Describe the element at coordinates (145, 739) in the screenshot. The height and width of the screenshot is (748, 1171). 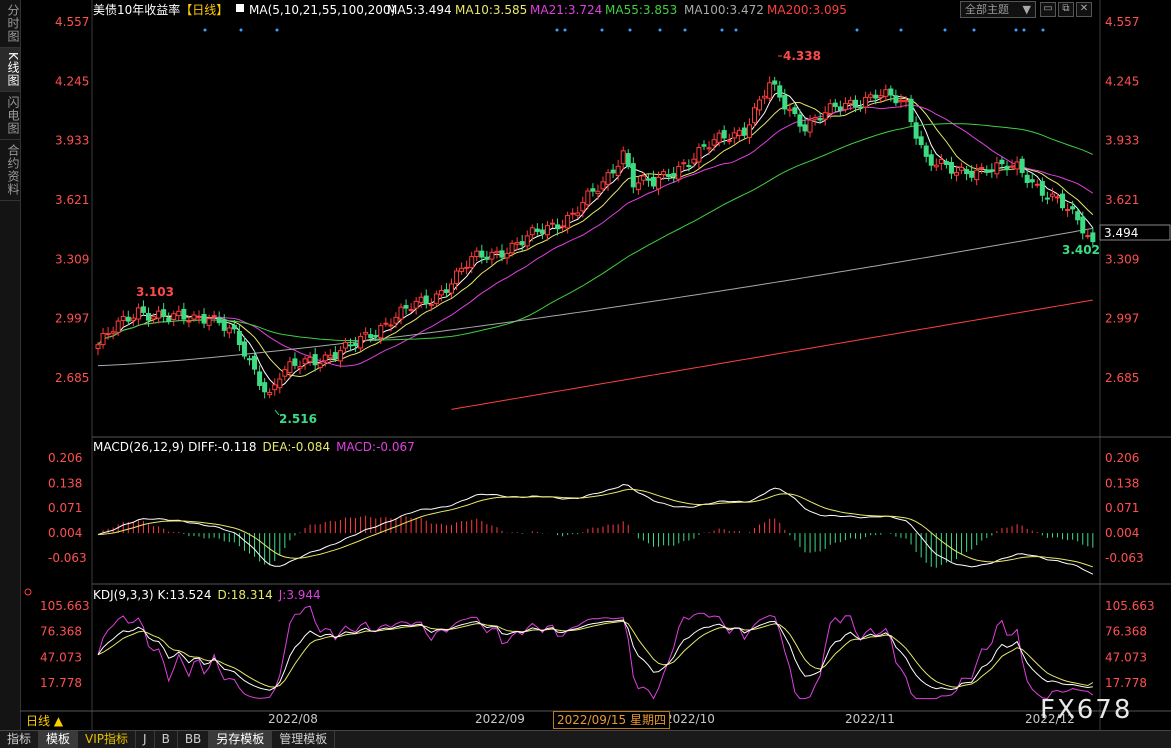
I see `tab-j: J` at that location.